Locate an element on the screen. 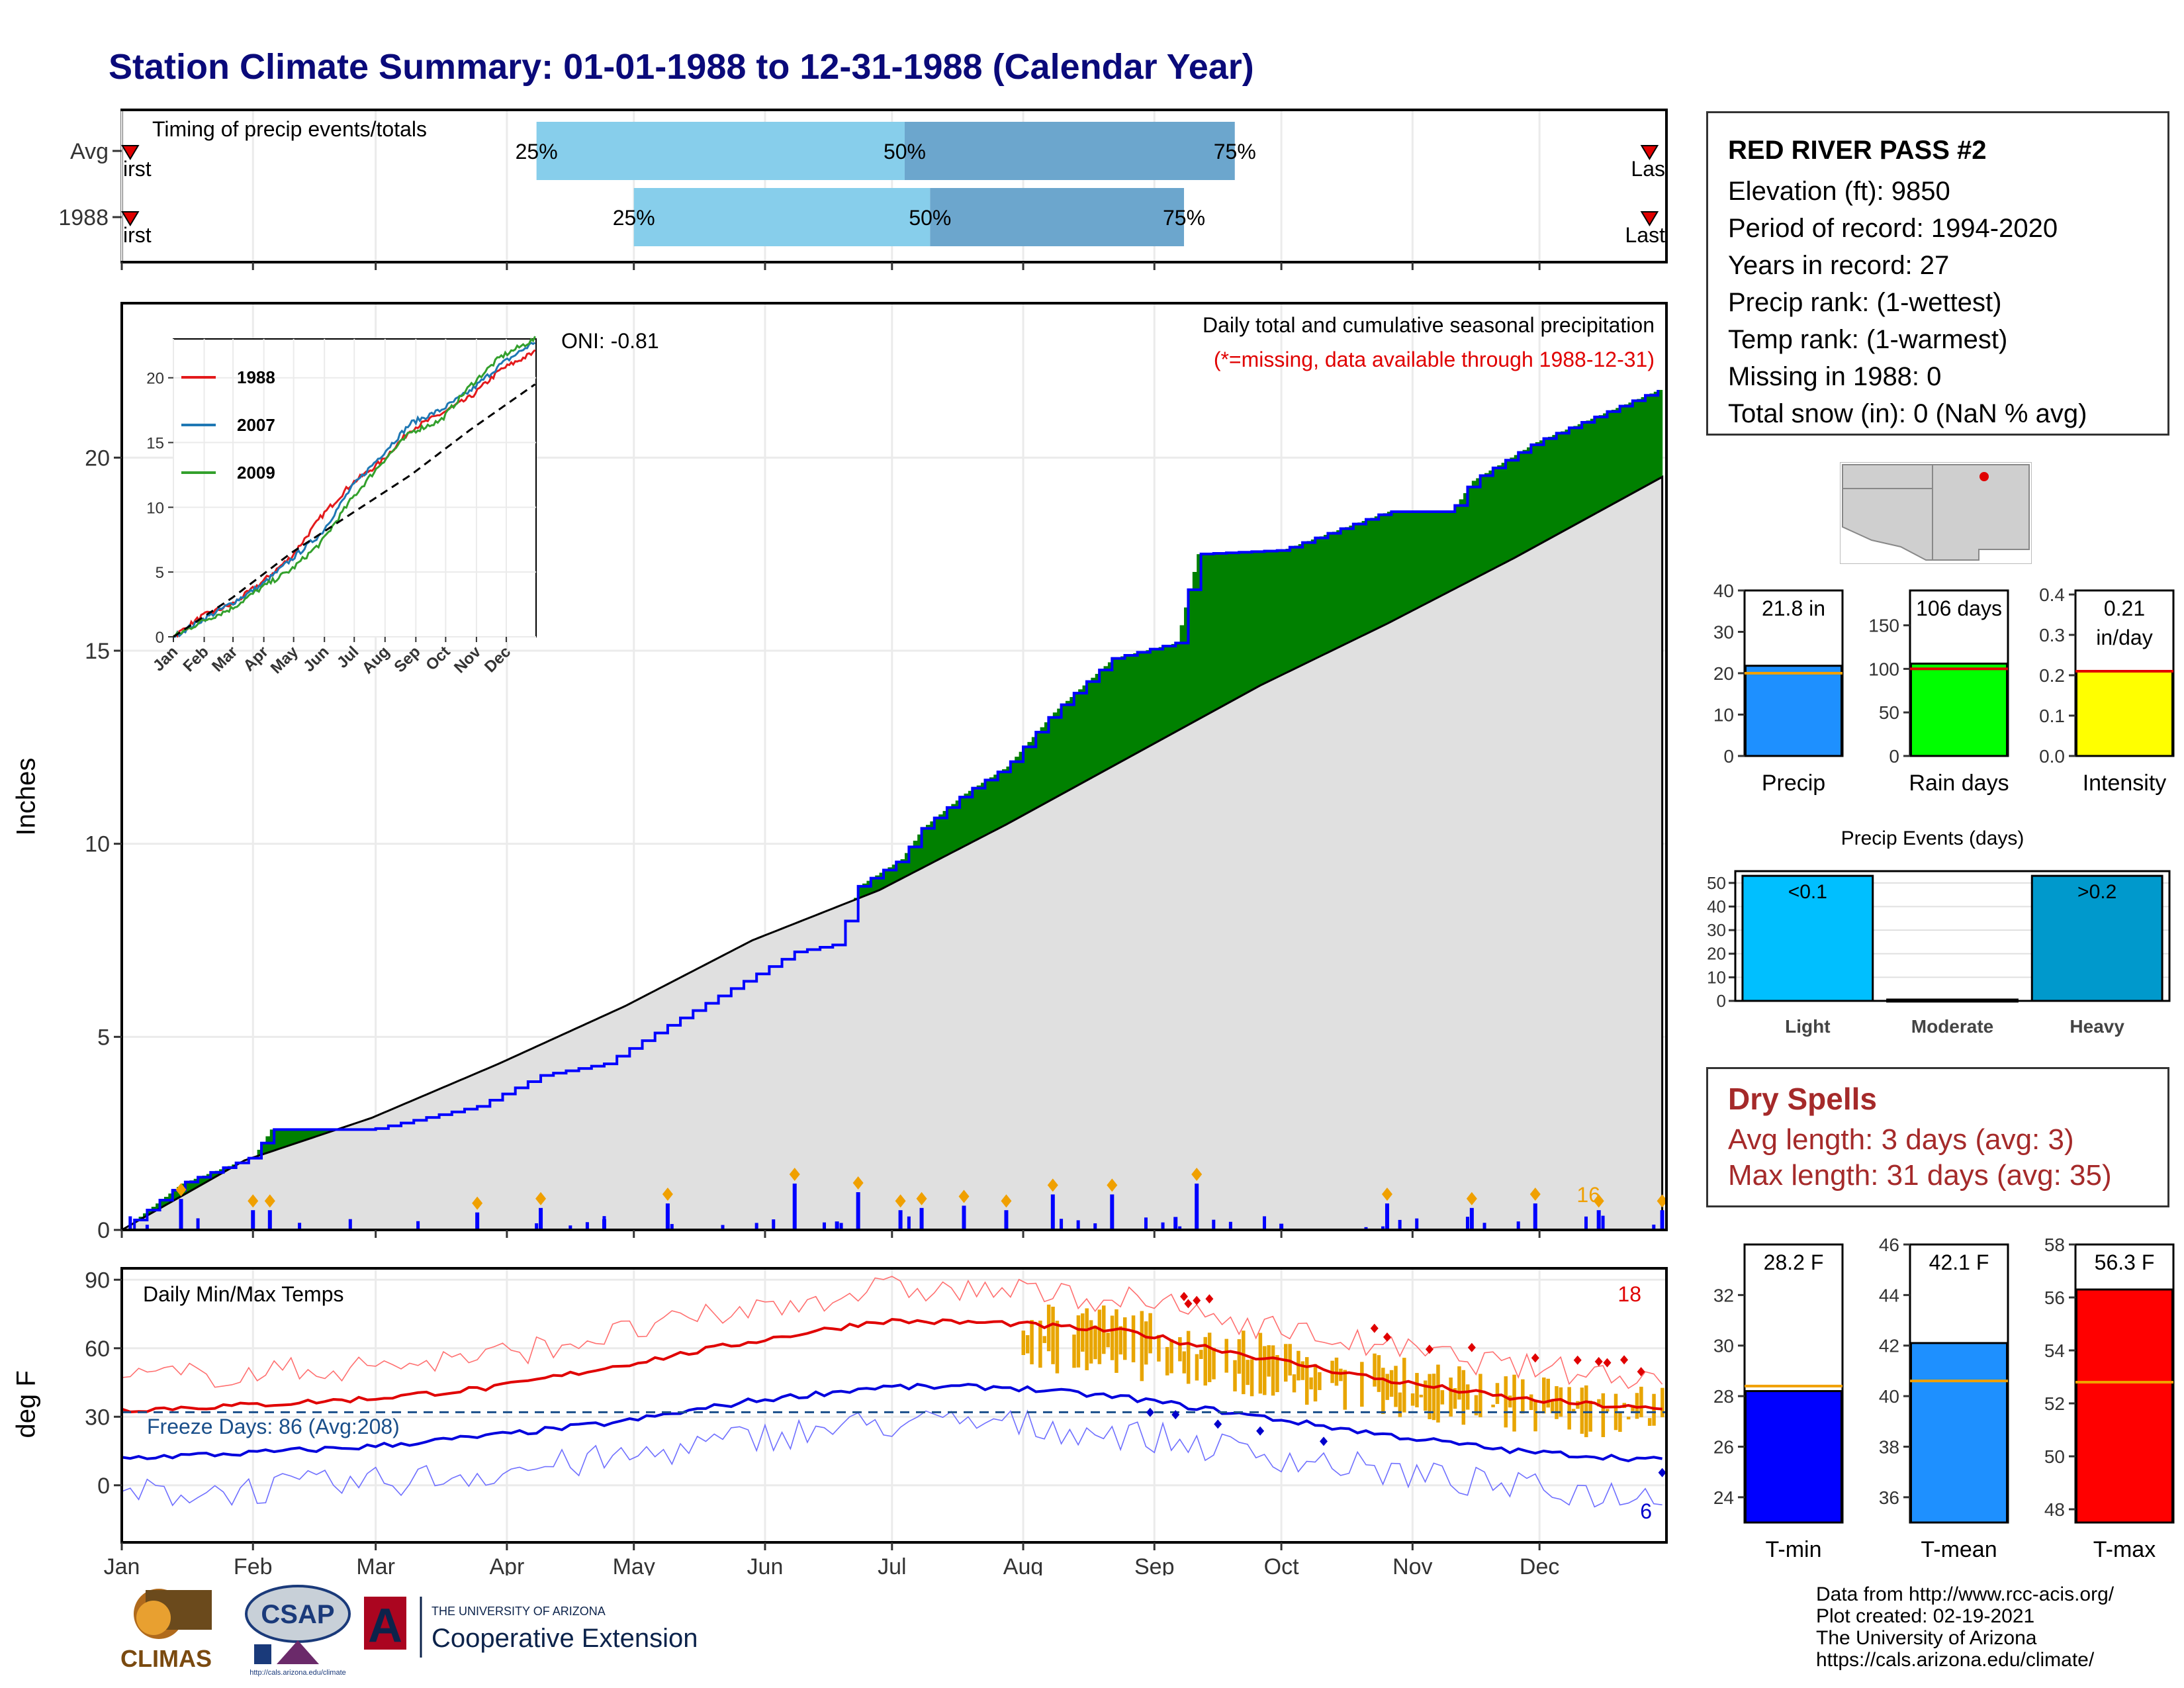 The height and width of the screenshot is (1688, 2184). bar-value-label: in/day is located at coordinates (2124, 637).